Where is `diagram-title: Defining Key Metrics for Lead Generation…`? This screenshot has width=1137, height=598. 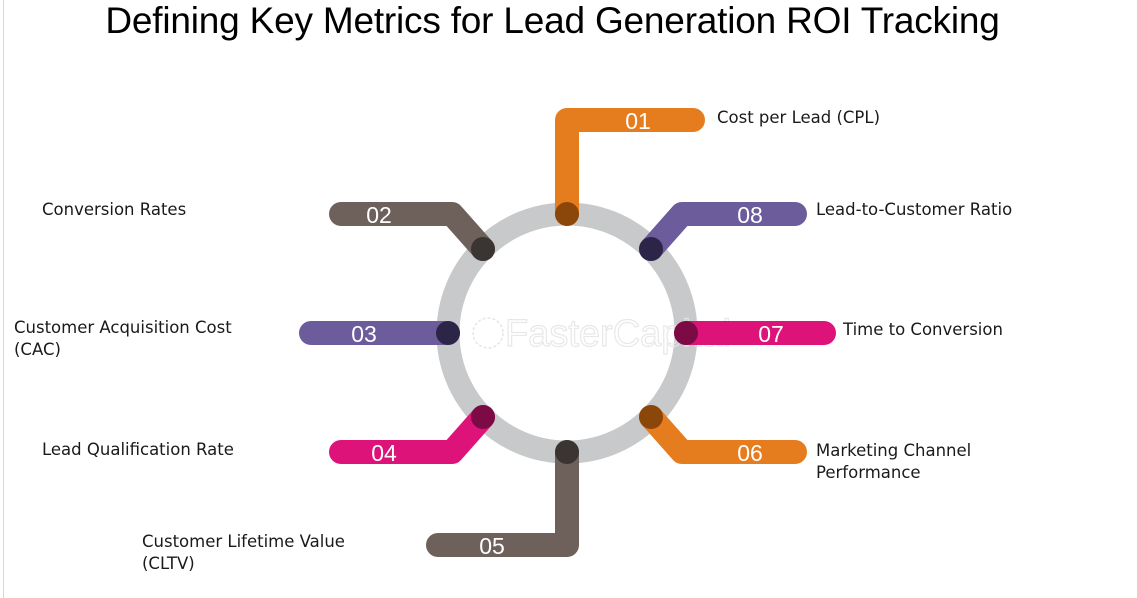 diagram-title: Defining Key Metrics for Lead Generation… is located at coordinates (552, 20).